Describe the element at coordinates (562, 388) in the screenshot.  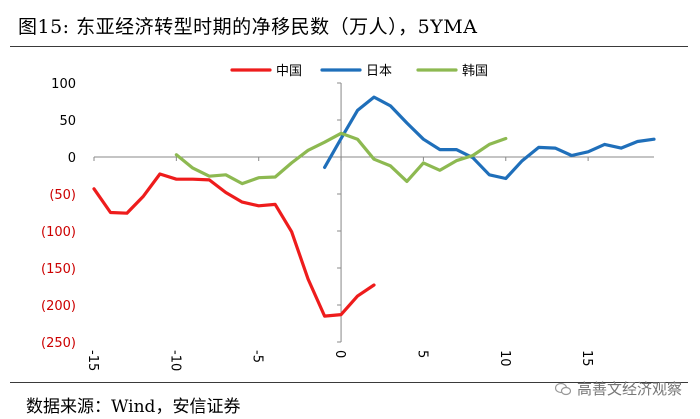
I see `wechat-icon` at that location.